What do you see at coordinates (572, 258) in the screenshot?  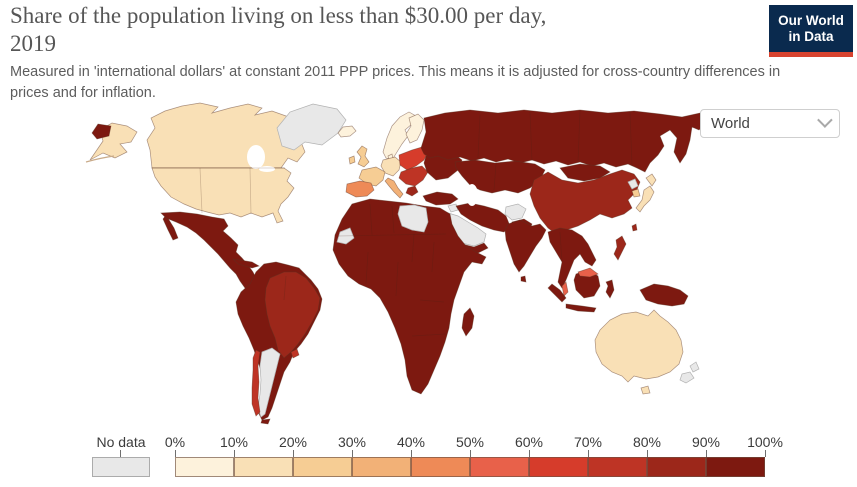 I see `region-indochina` at bounding box center [572, 258].